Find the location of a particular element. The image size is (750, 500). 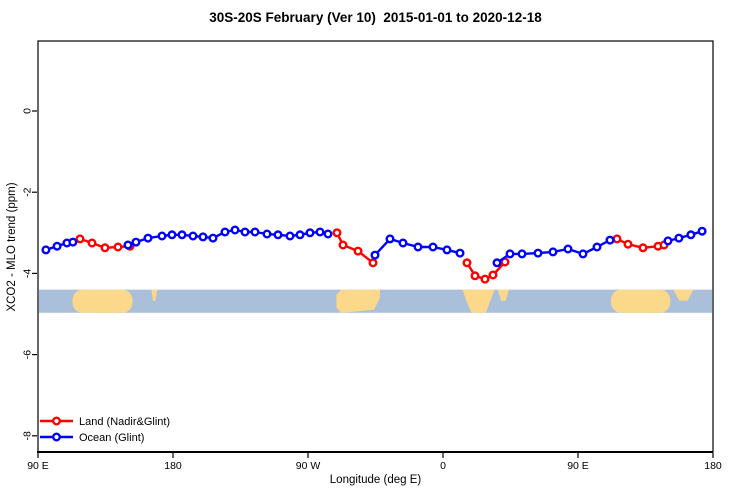

map-land-madagascar is located at coordinates (503, 295).